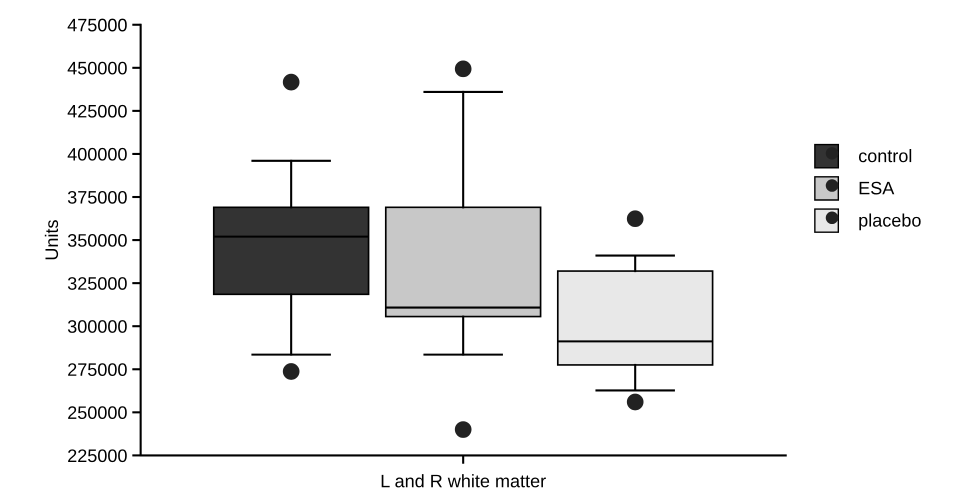 This screenshot has width=970, height=495. I want to click on y-tick-label: 250000, so click(97, 413).